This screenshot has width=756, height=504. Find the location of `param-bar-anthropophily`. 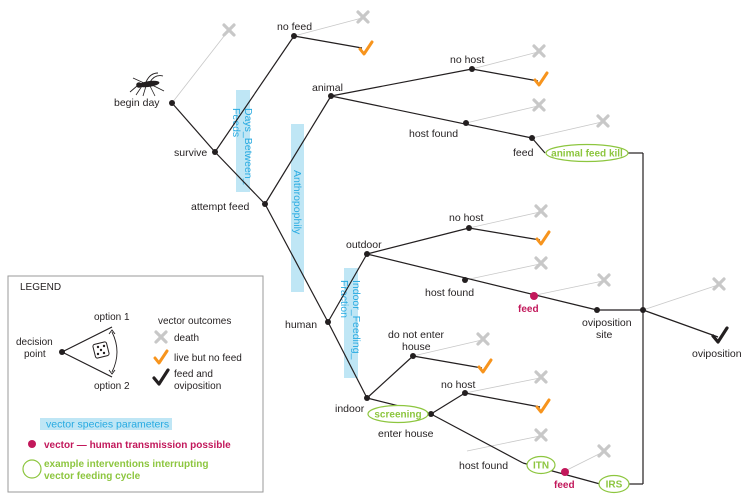

param-bar-anthropophily is located at coordinates (297, 208).